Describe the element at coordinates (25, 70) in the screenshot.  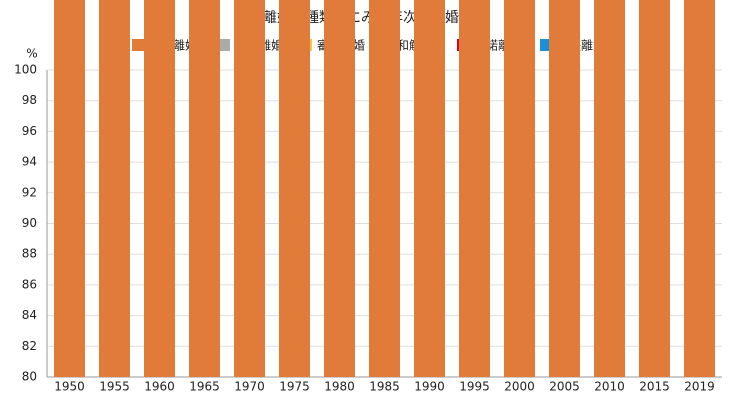
I see `y-tick-label: 100` at that location.